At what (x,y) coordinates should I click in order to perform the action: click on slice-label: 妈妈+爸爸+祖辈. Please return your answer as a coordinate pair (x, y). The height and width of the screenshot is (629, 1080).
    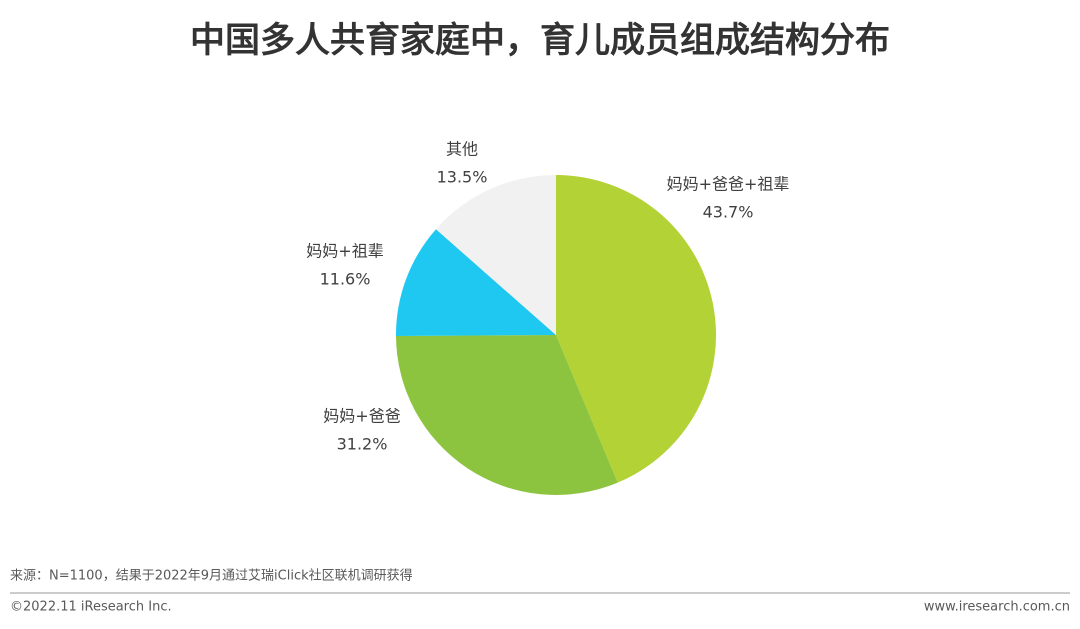
    Looking at the image, I should click on (728, 184).